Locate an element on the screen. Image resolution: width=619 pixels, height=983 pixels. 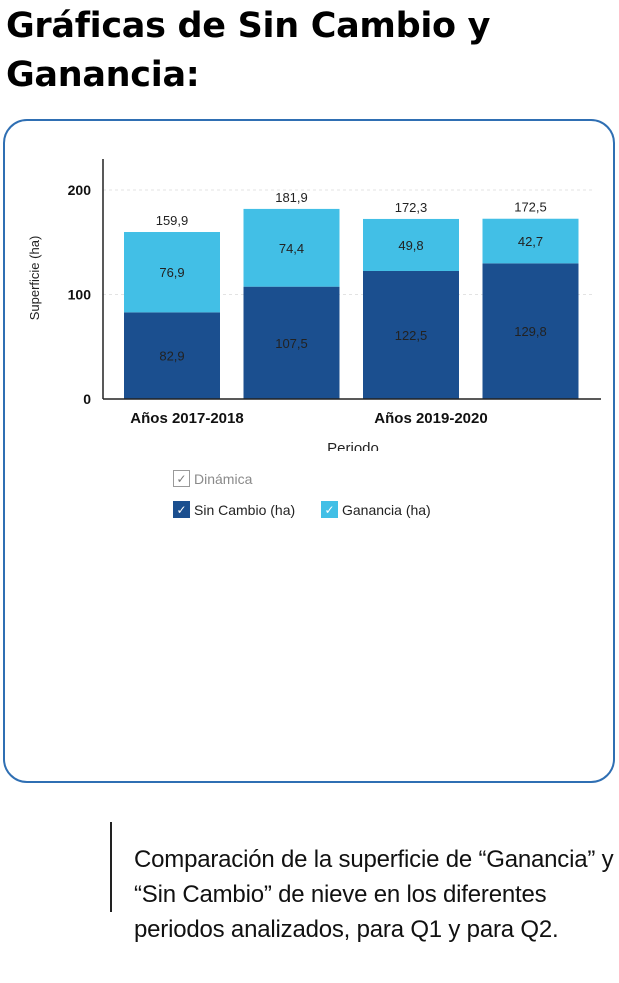
page-title-line-1: Gráficas de Sin Cambio y is located at coordinates (248, 26).